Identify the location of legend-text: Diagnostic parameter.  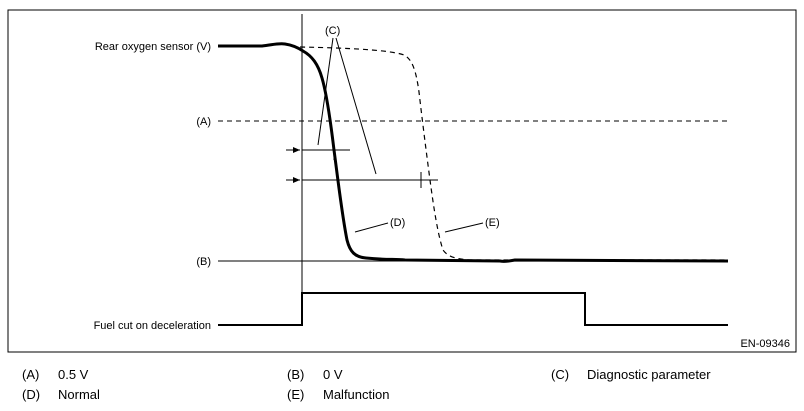
(649, 374).